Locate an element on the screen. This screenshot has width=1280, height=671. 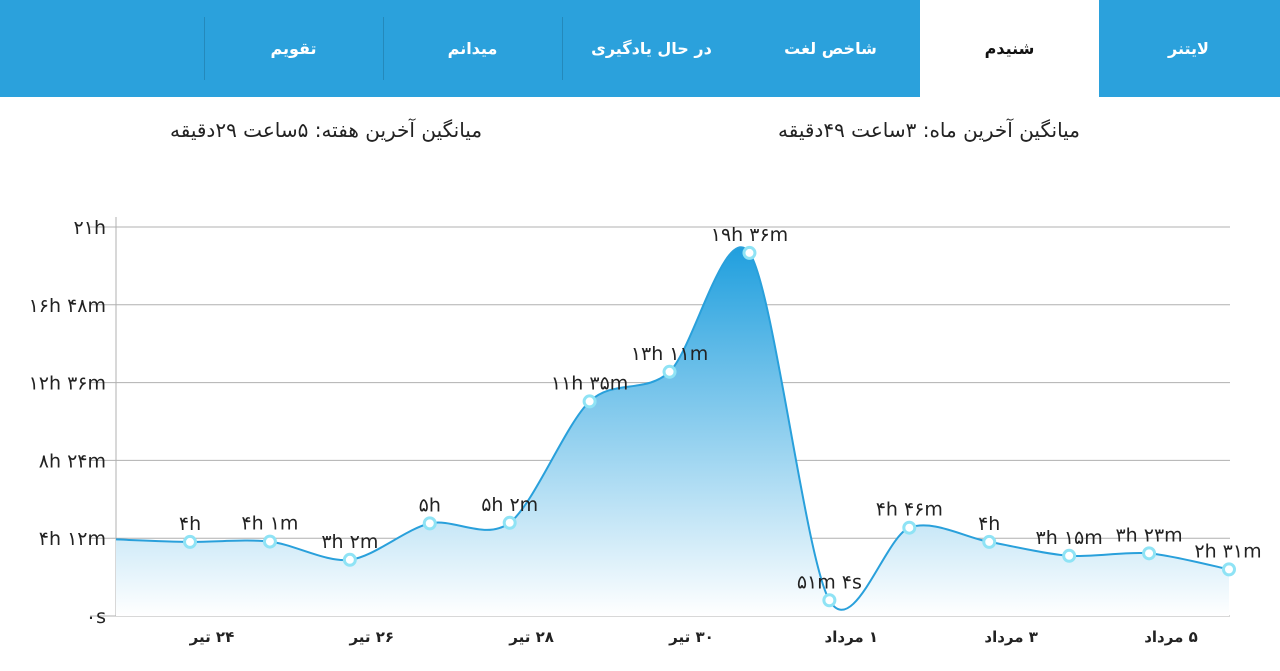
x-tick-label: ۲۸ تیر is located at coordinates (531, 637).